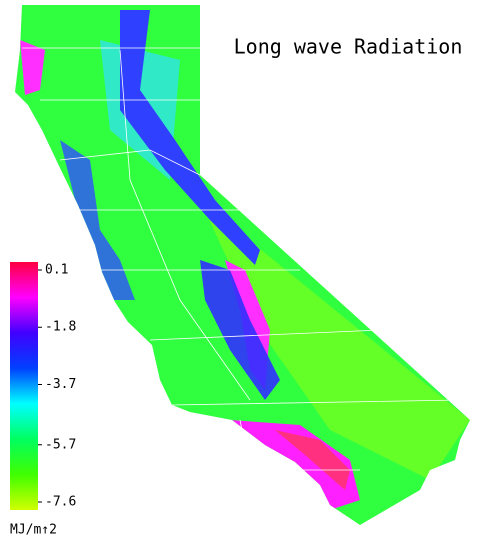  I want to click on colorbar-tick-label: -5.7, so click(60, 444).